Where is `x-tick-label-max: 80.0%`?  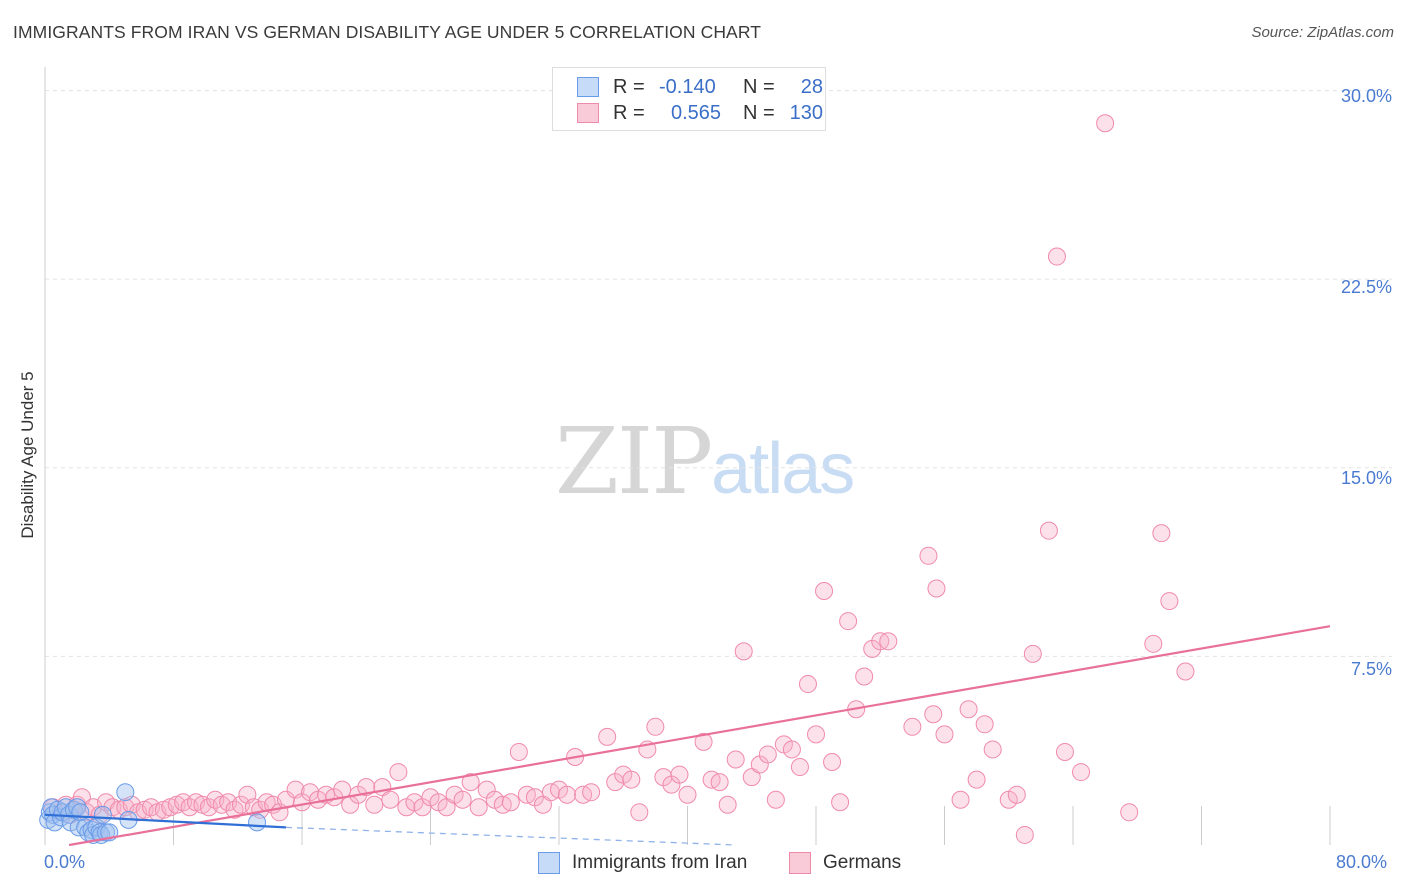 x-tick-label-max: 80.0% is located at coordinates (1362, 862).